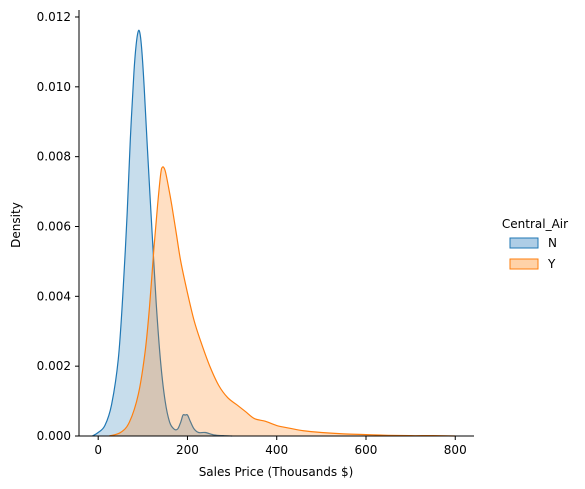 This screenshot has width=585, height=489. Describe the element at coordinates (552, 243) in the screenshot. I see `legend-label-n: N` at that location.